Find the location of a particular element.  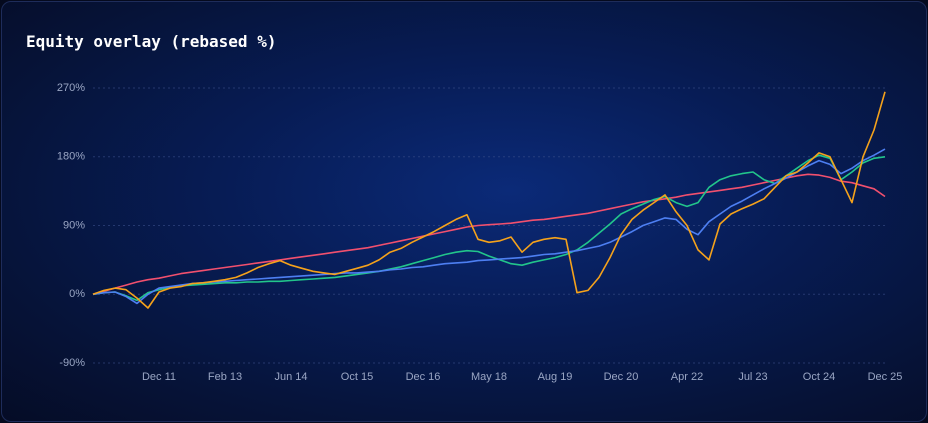

x-tick-label: Dec 20 is located at coordinates (621, 377).